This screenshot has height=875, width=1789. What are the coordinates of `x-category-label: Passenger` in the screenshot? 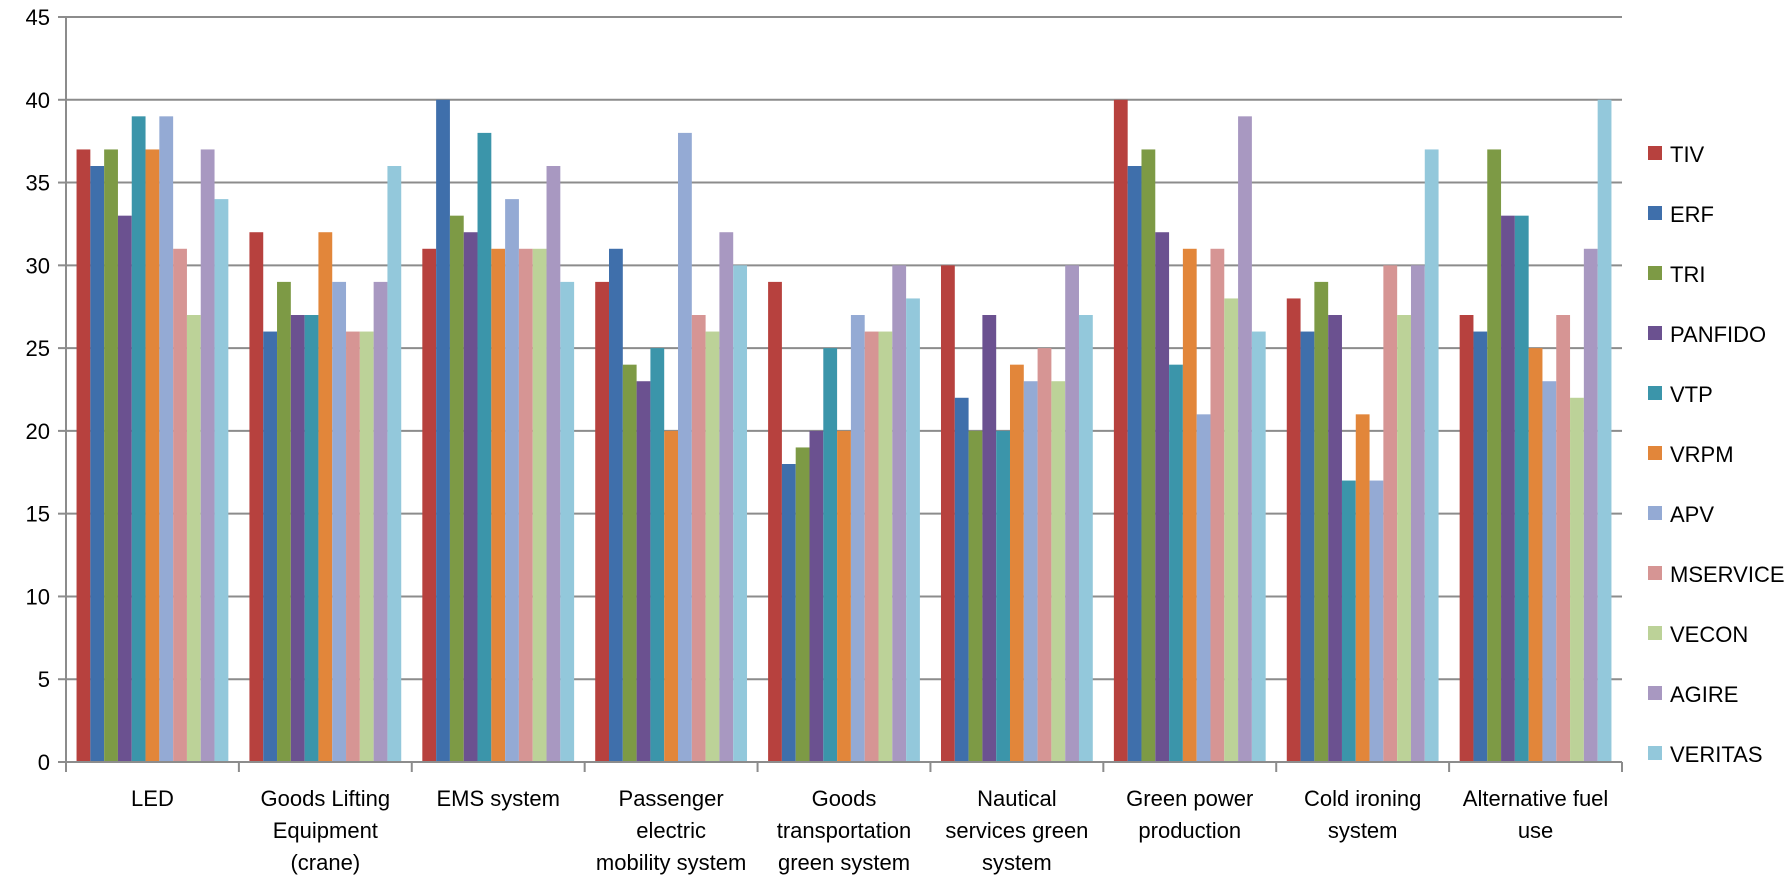 It's located at (671, 798).